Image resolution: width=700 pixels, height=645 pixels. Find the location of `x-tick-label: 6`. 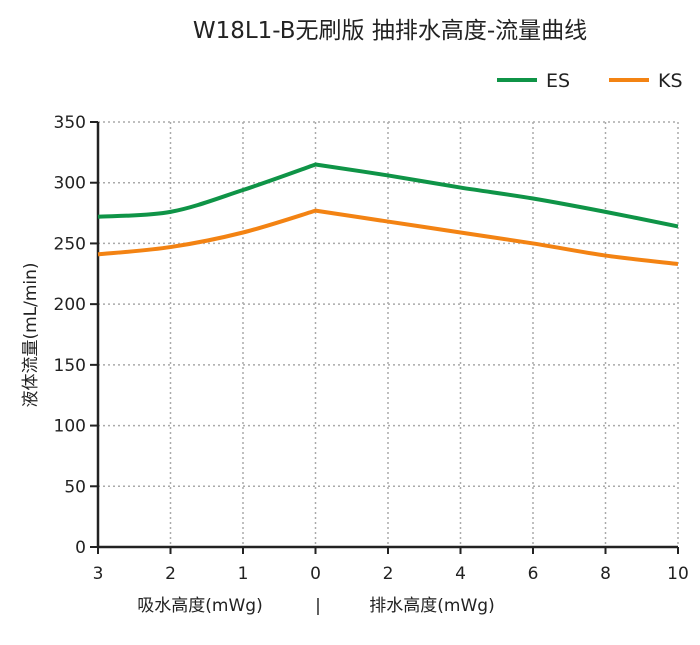

x-tick-label: 6 is located at coordinates (533, 574).